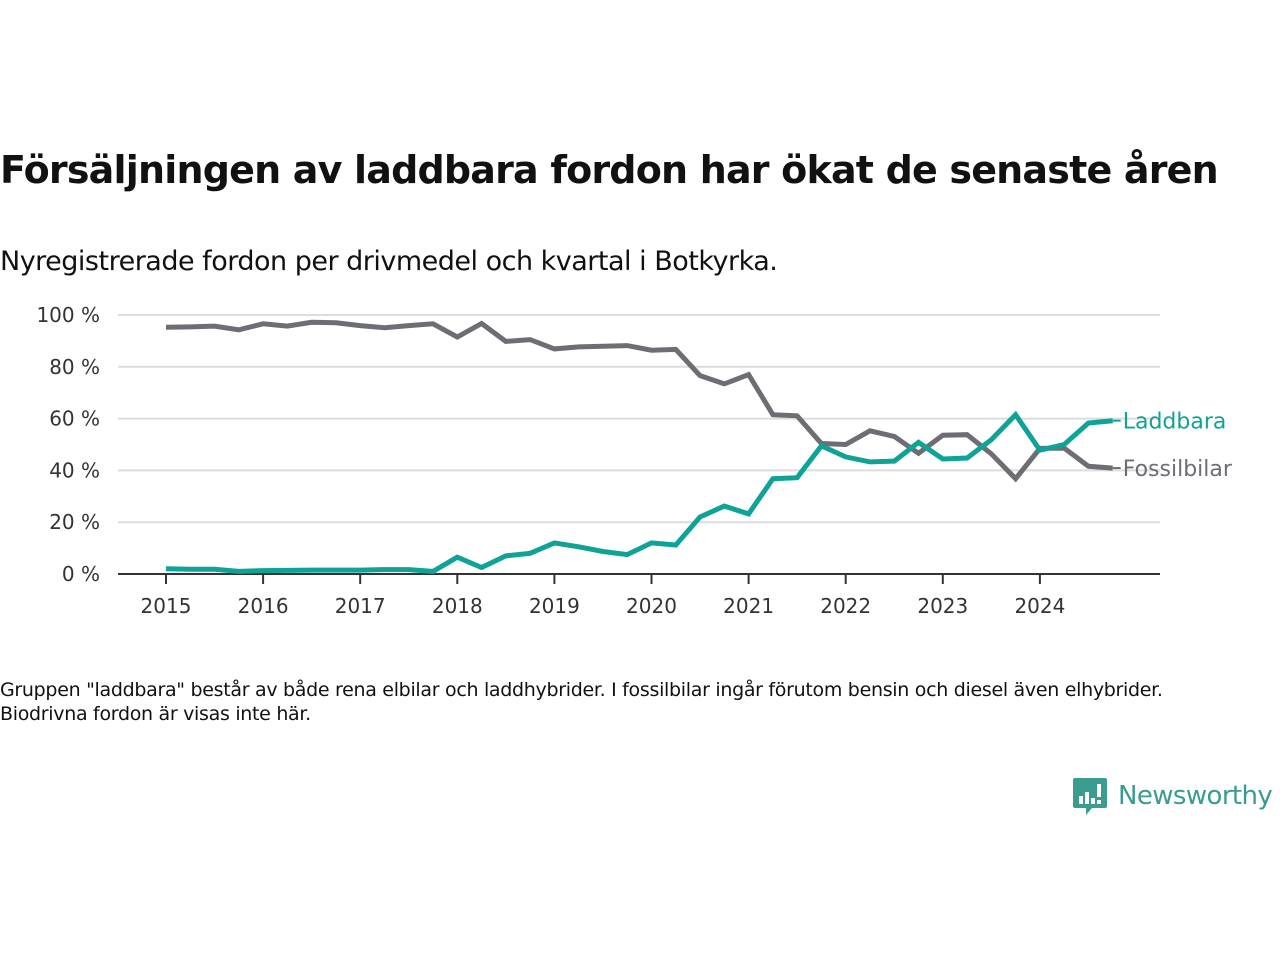 The image size is (1280, 960). I want to click on logo-text: Newsworthy, so click(1195, 796).